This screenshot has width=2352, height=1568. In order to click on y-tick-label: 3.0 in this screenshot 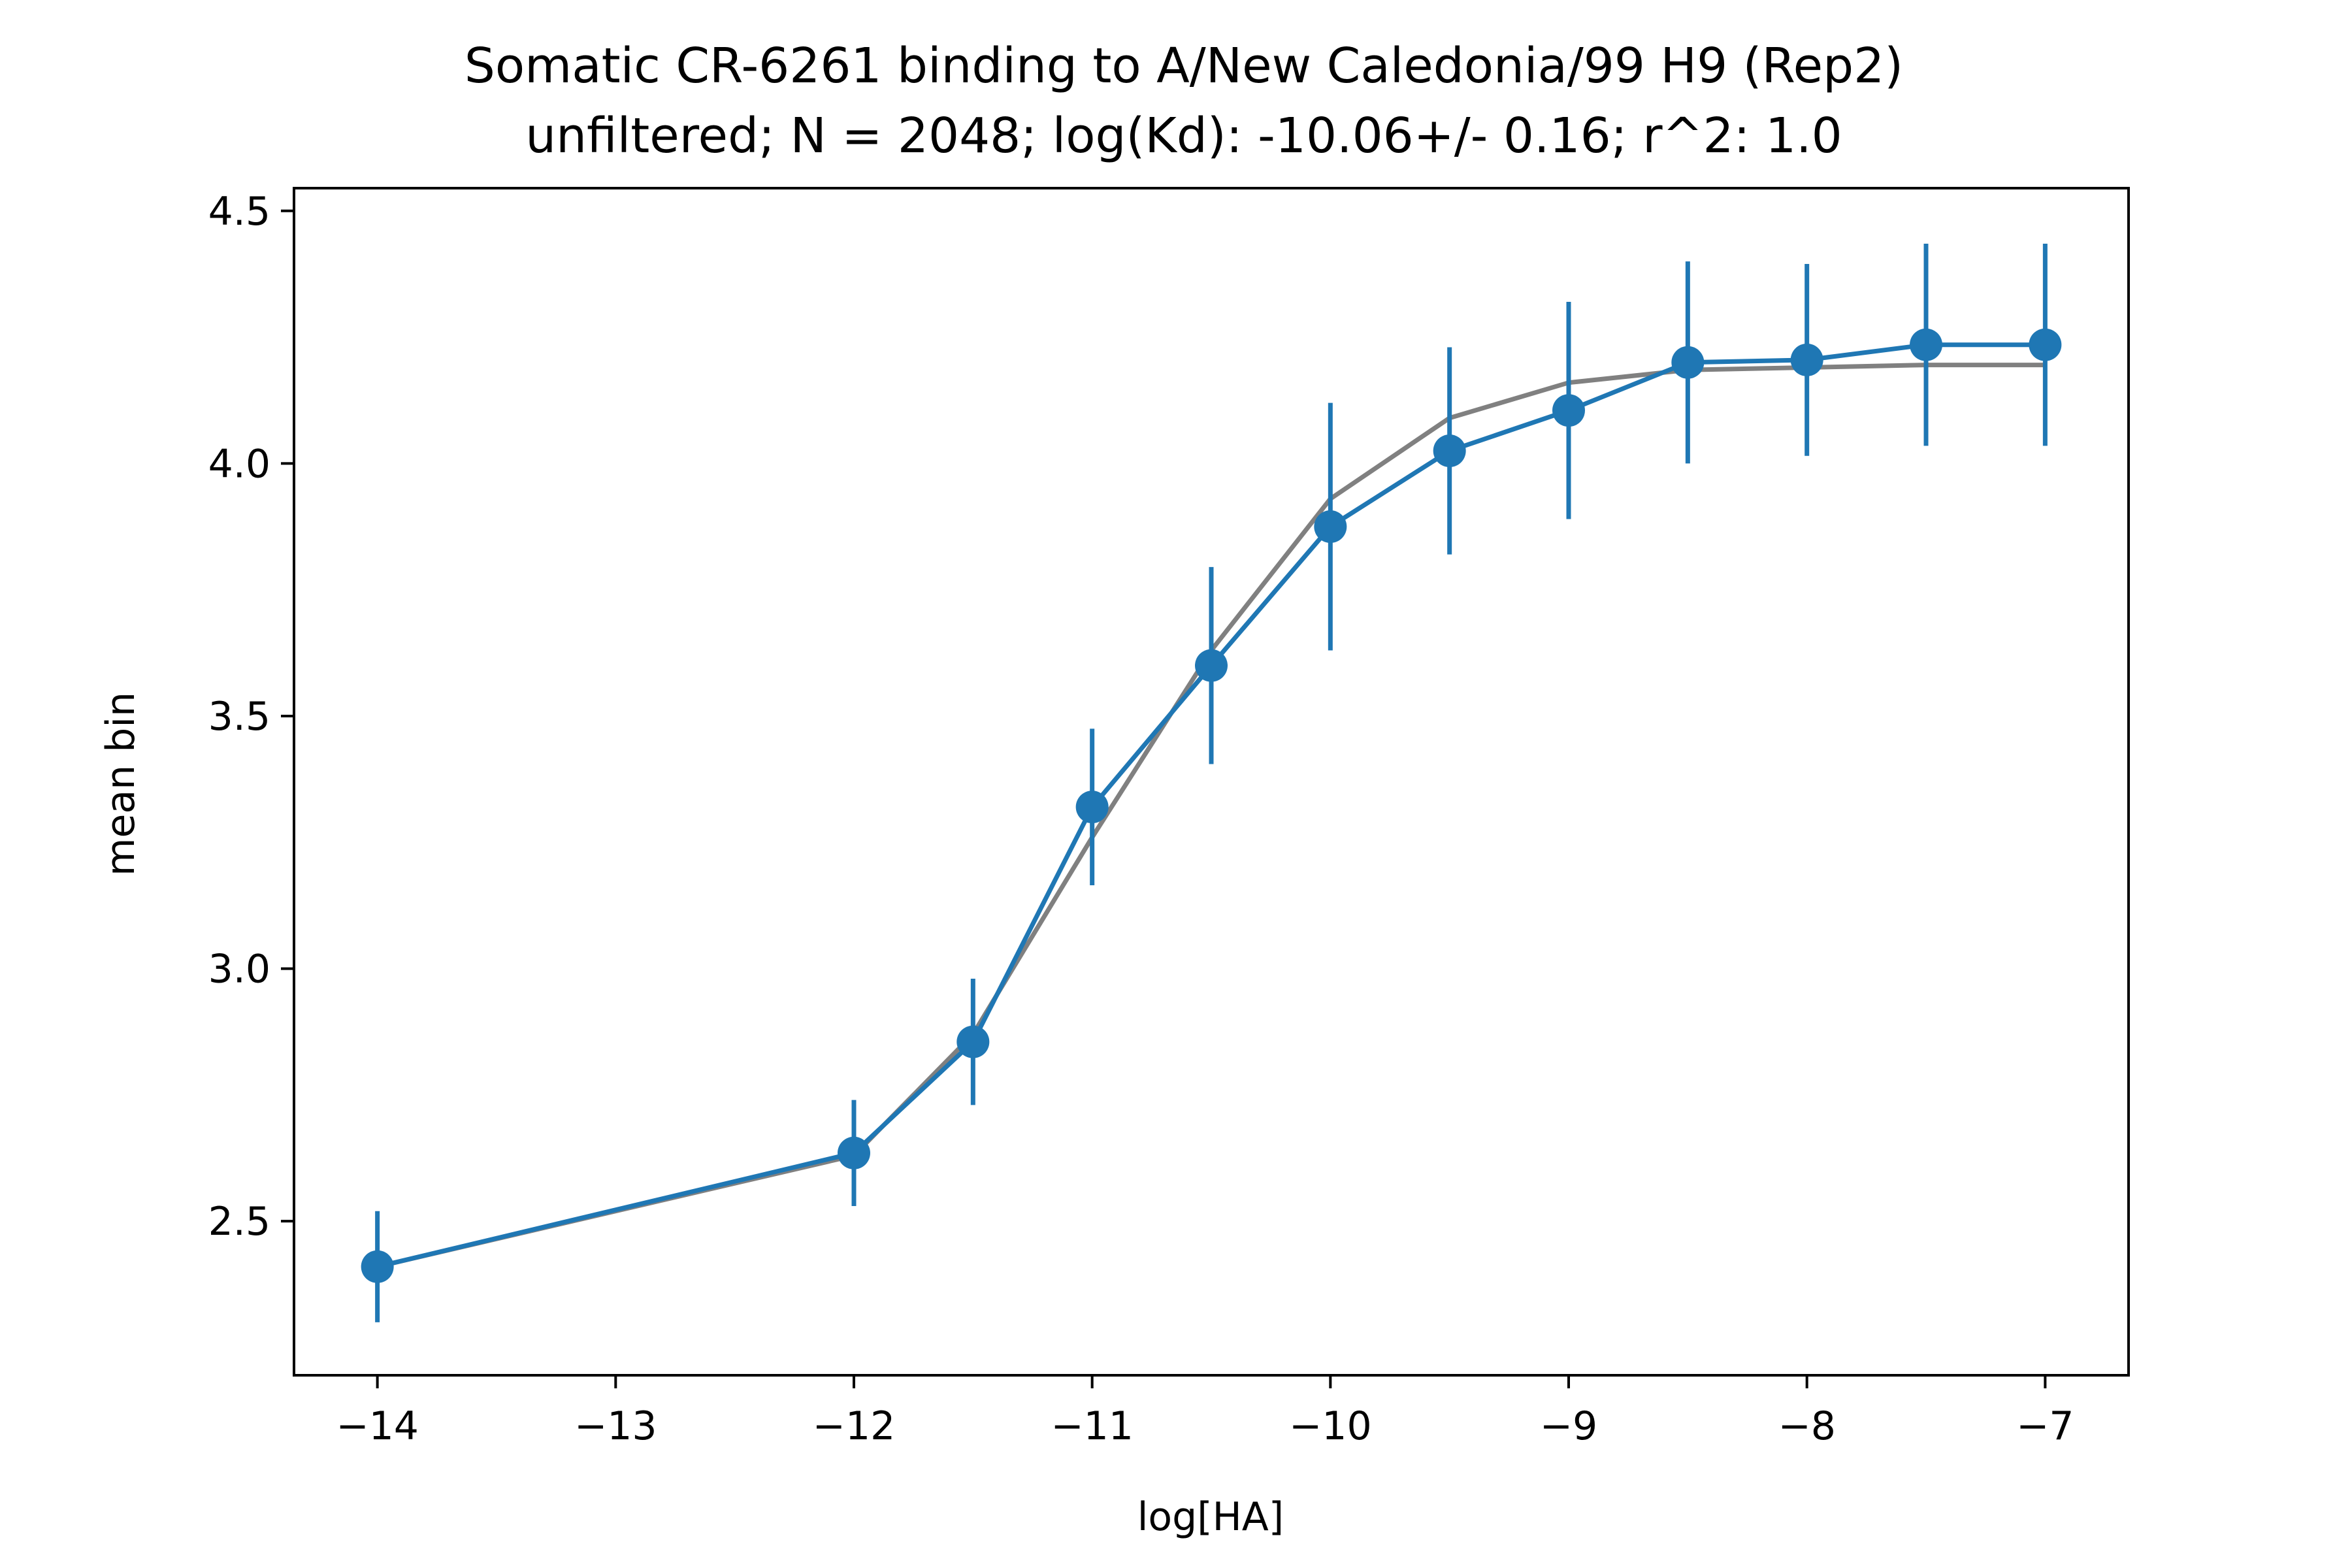, I will do `click(239, 969)`.